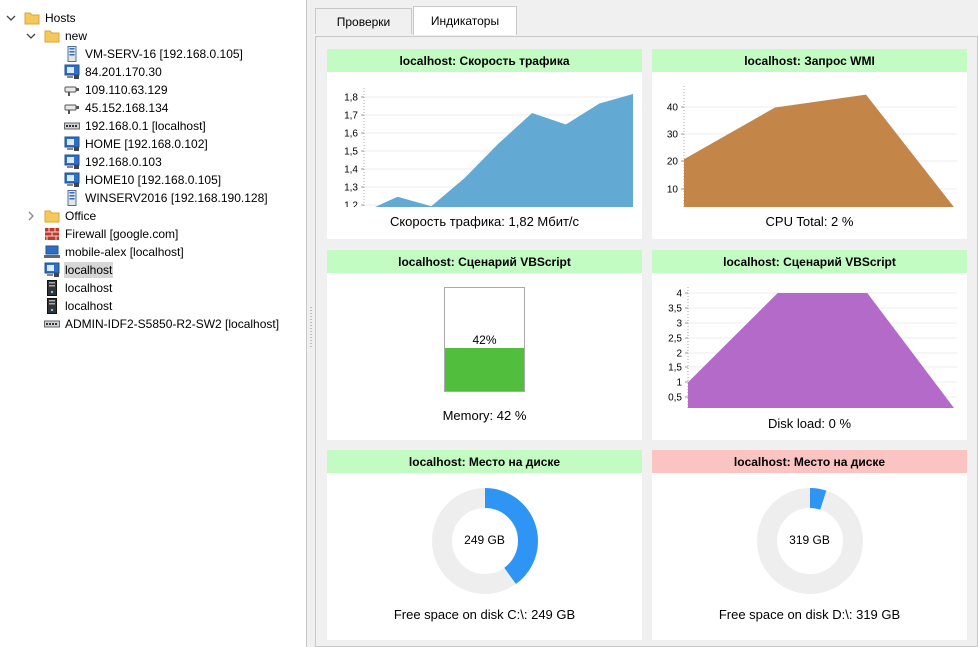  What do you see at coordinates (172, 324) in the screenshot?
I see `tree-item-label: ADMIN-IDF2-S5850-R2-SW2 [localhost]` at bounding box center [172, 324].